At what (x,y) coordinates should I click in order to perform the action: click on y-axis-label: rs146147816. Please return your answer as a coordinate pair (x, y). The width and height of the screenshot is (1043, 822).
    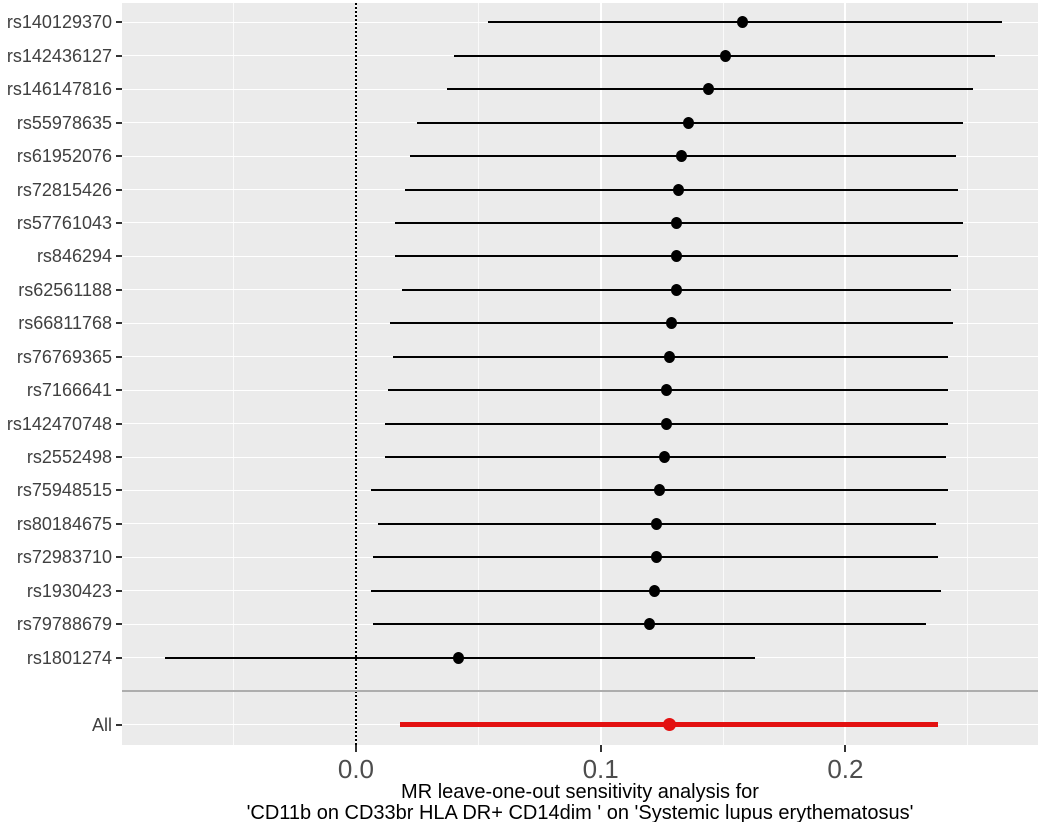
    Looking at the image, I should click on (59, 89).